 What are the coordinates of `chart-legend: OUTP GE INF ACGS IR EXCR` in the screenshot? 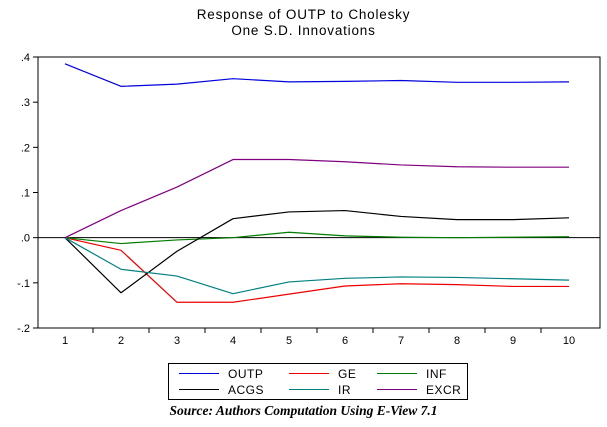 It's located at (318, 381).